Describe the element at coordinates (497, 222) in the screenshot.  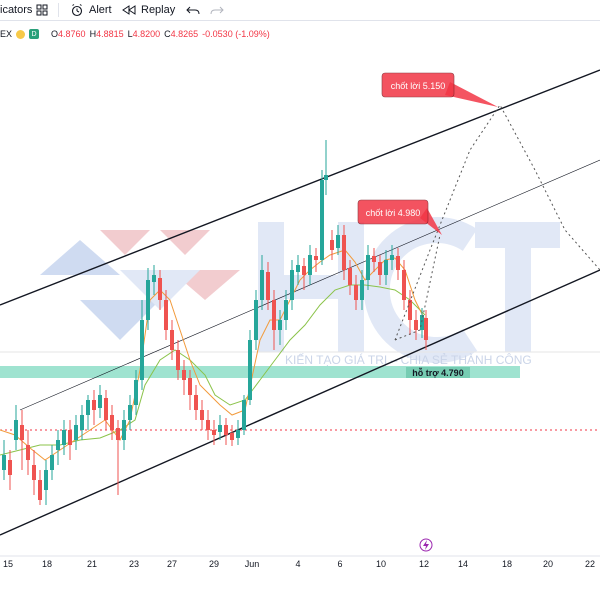
I see `projection-path` at that location.